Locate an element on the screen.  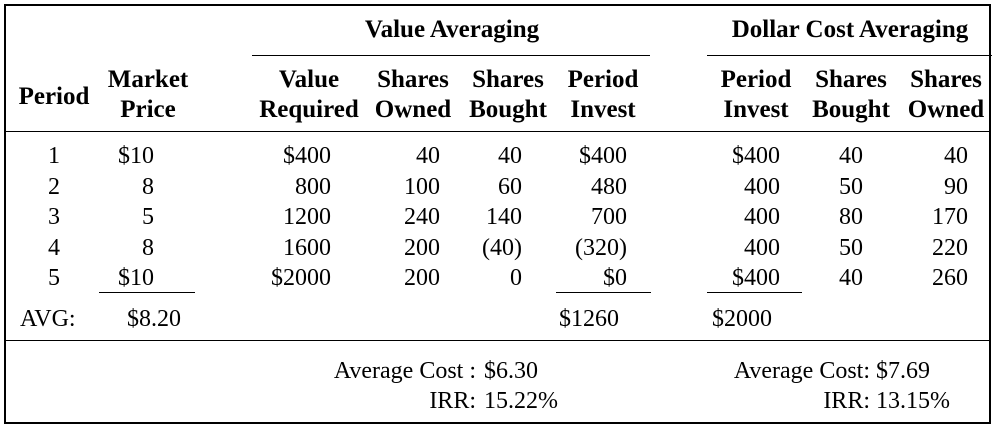
header-va-shares-bought-line1: Shares is located at coordinates (508, 79).